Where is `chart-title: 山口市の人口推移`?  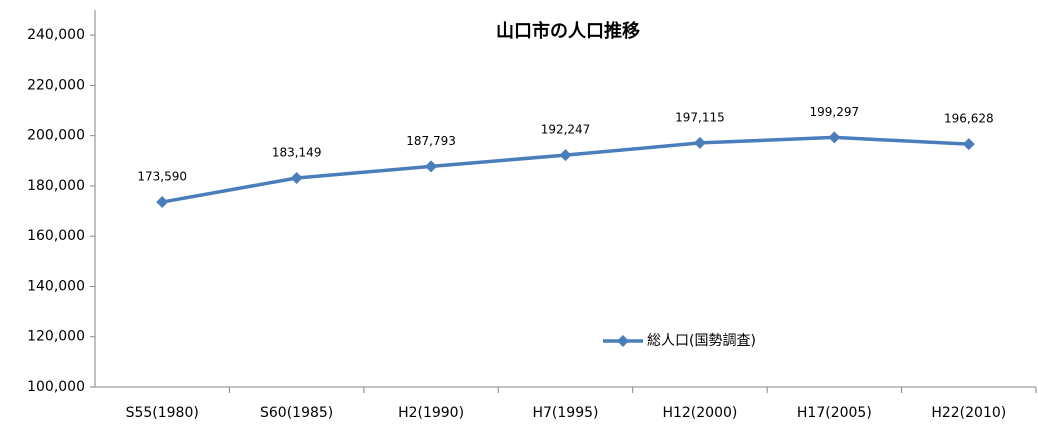
chart-title: 山口市の人口推移 is located at coordinates (568, 31).